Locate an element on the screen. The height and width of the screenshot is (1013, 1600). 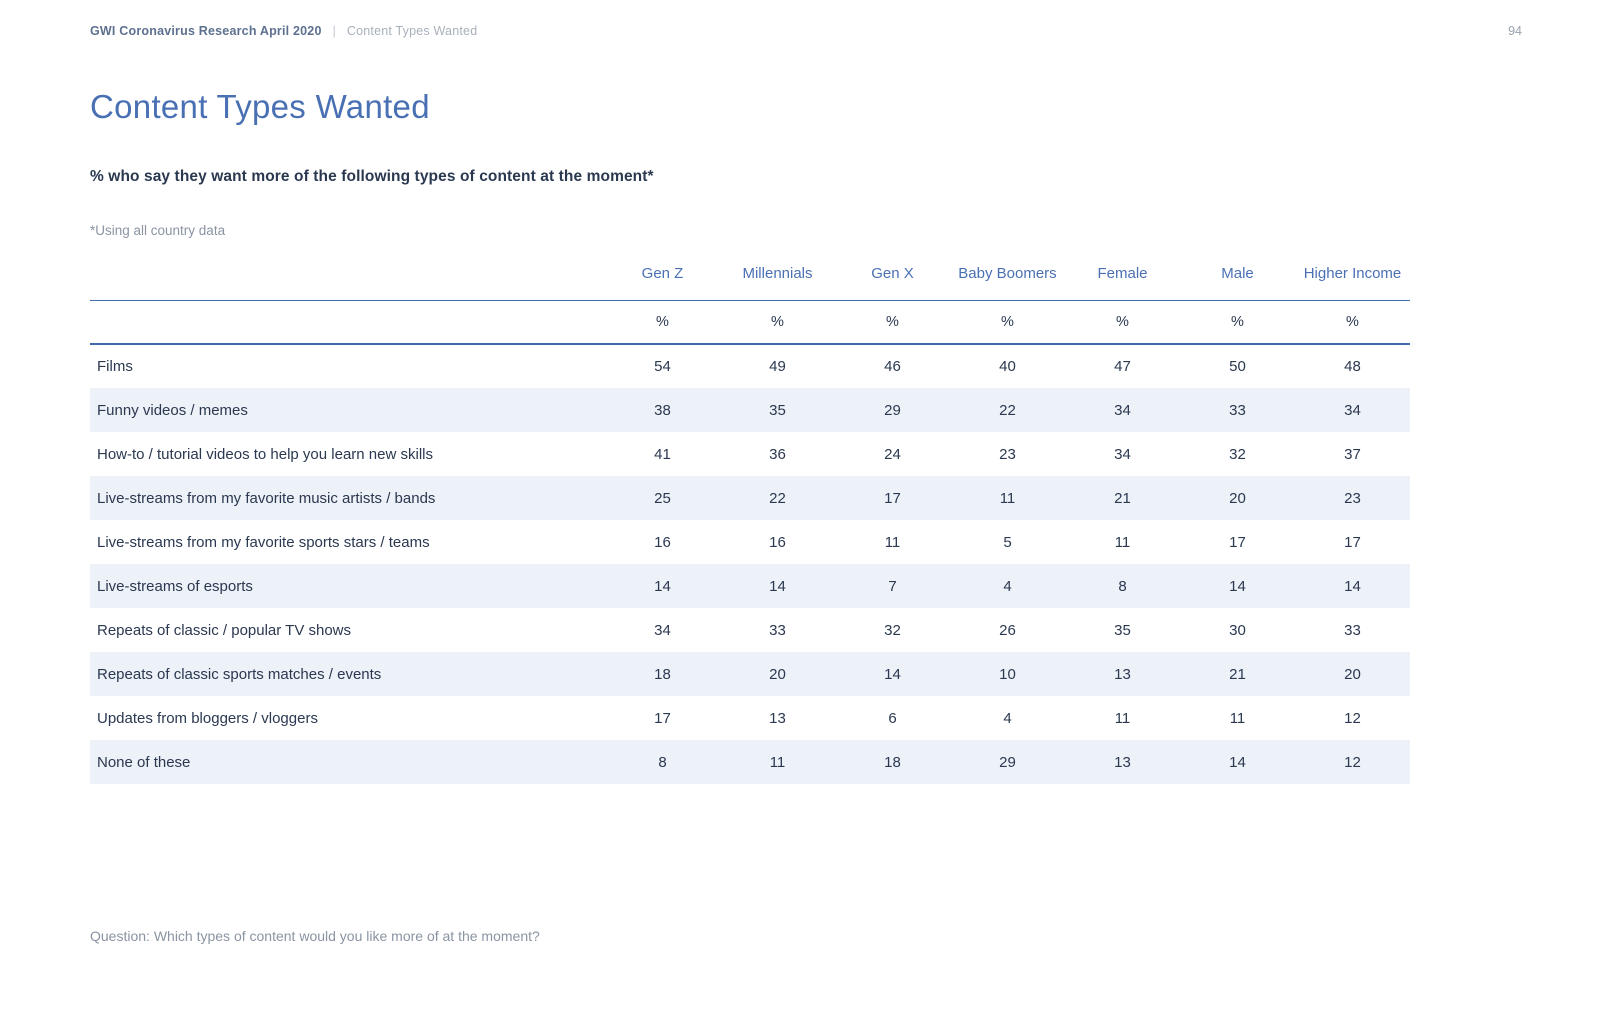
value-cell: 26 is located at coordinates (1007, 630).